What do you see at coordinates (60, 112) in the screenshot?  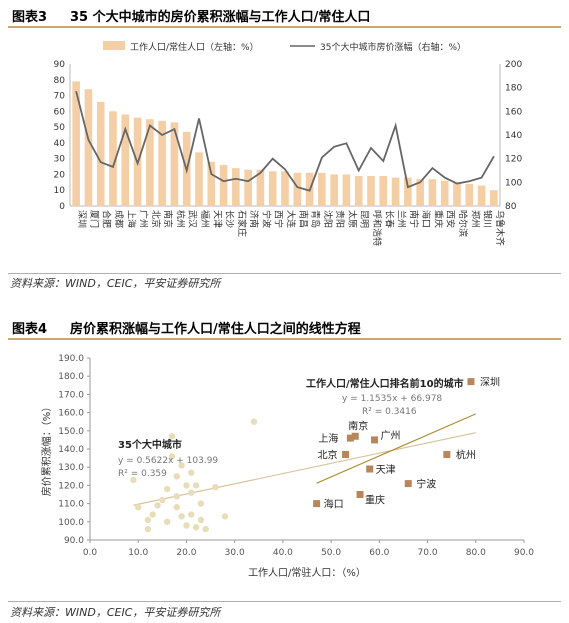 I see `left-tick-label: 60` at bounding box center [60, 112].